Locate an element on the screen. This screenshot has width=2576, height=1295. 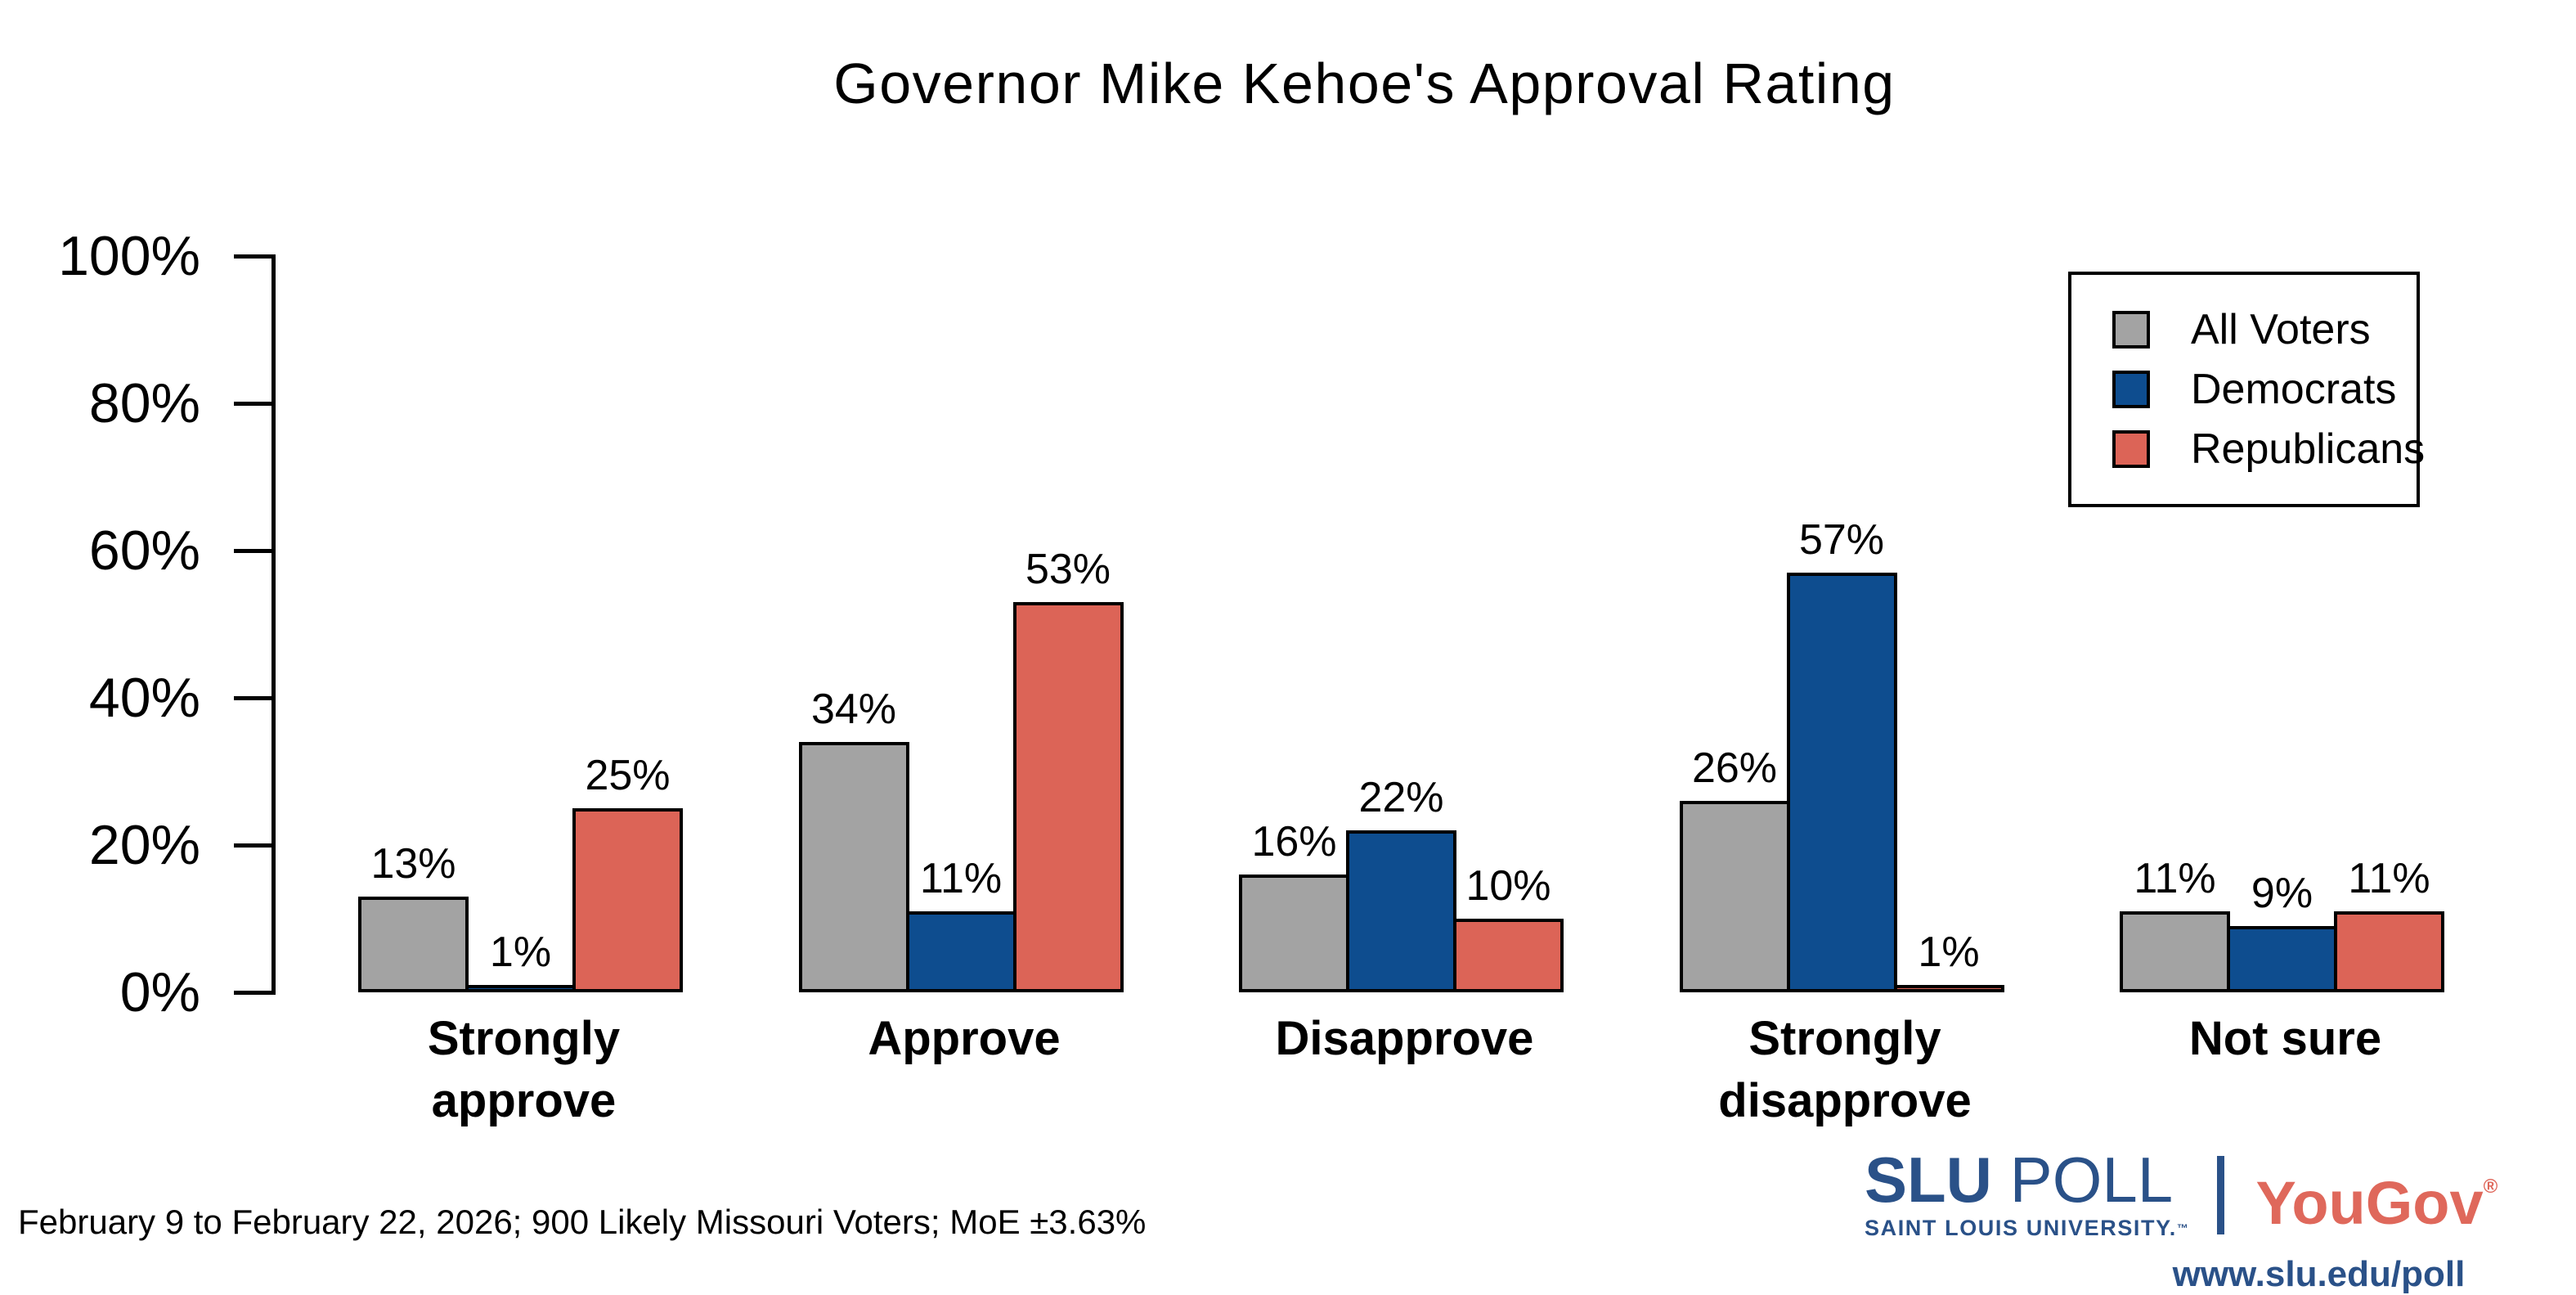
category-label: Approve is located at coordinates (964, 1039).